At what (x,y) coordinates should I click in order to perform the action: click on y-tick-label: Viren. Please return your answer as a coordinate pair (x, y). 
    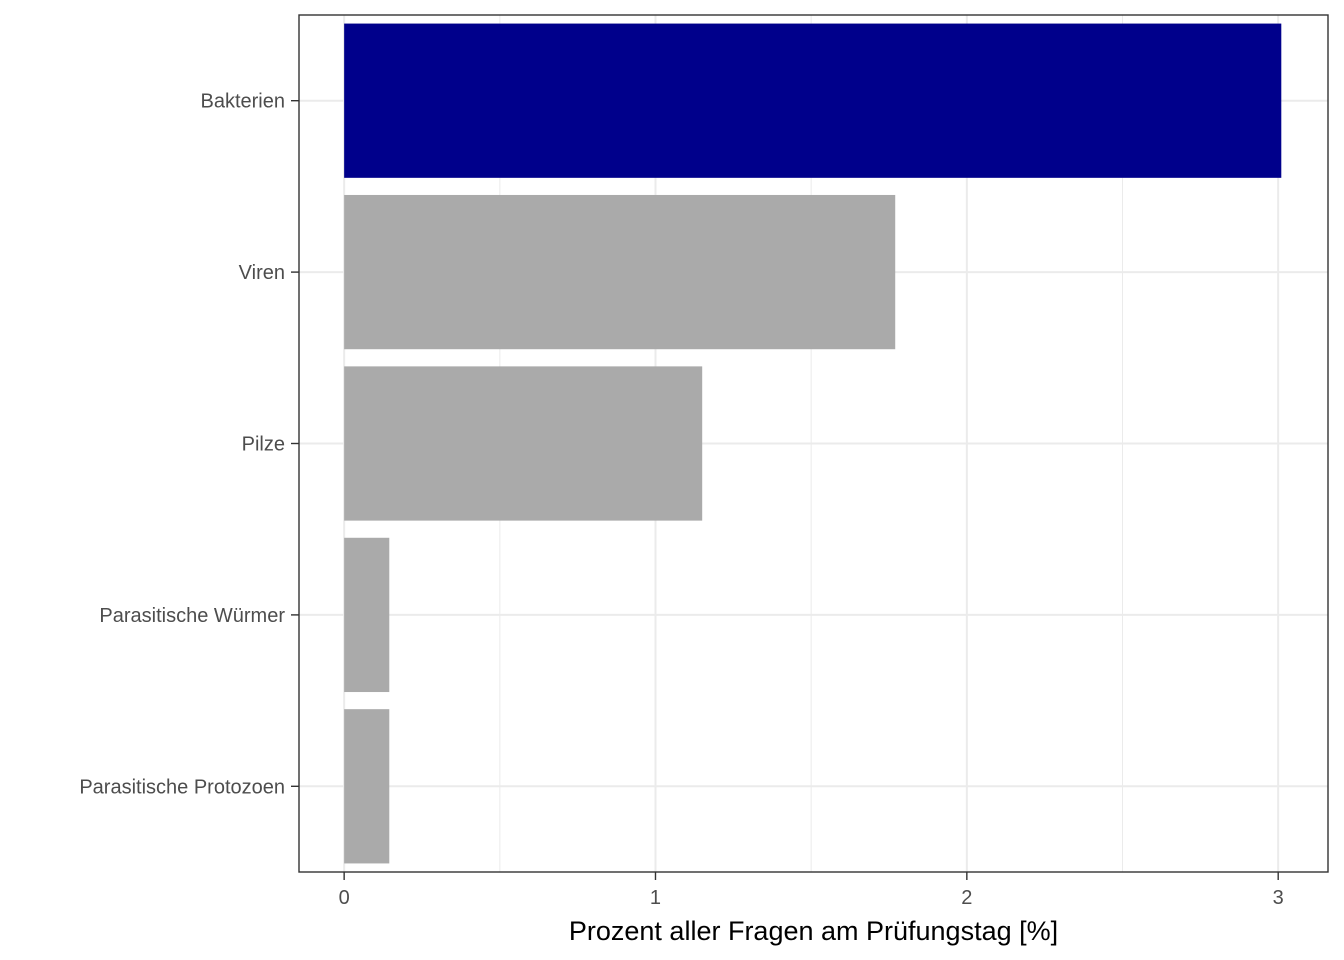
    Looking at the image, I should click on (262, 273).